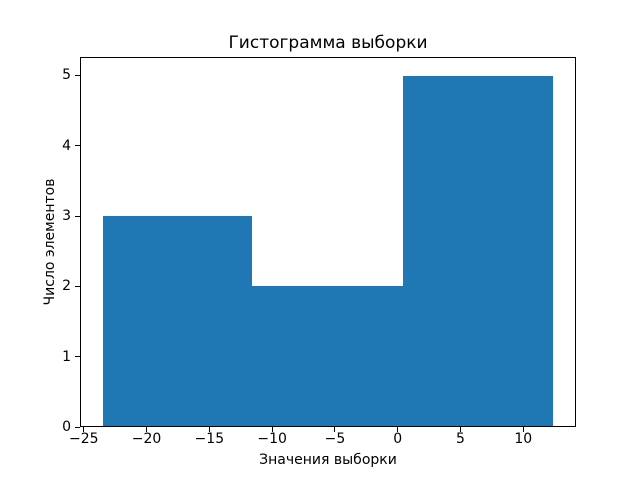  Describe the element at coordinates (66, 75) in the screenshot. I see `y-tick-label: 5` at that location.